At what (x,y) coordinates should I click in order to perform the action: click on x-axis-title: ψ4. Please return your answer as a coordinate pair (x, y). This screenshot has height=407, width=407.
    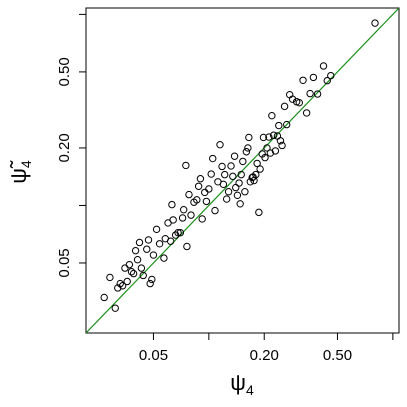
    Looking at the image, I should click on (242, 384).